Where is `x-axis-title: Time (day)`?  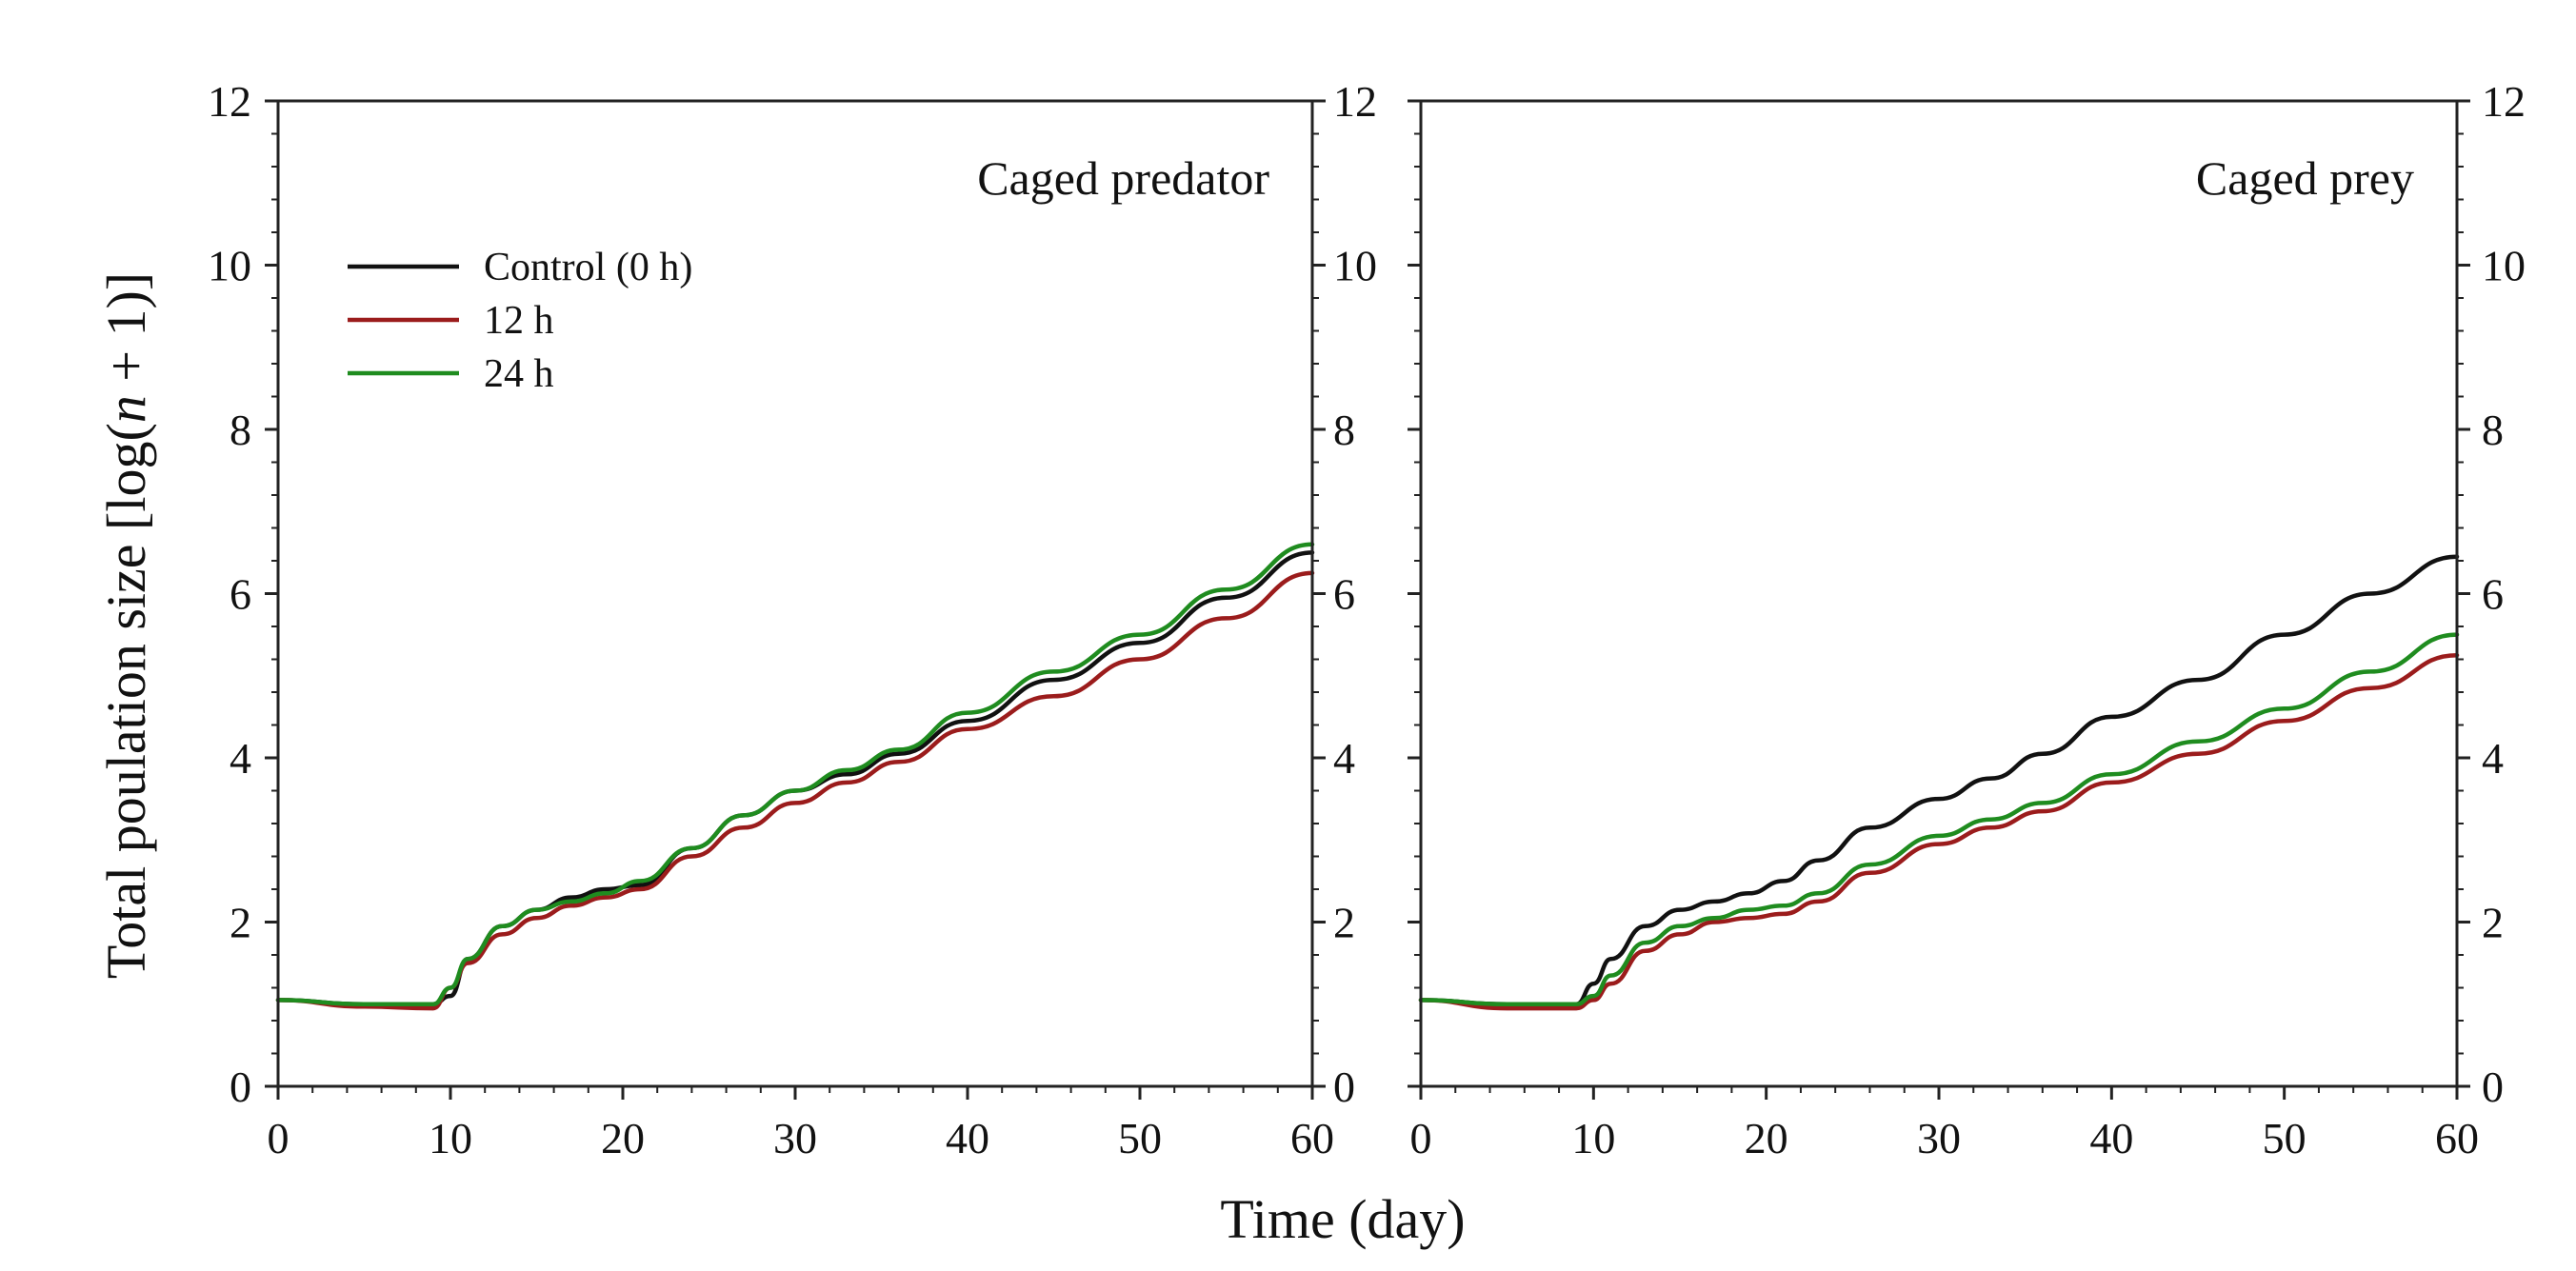
x-axis-title: Time (day) is located at coordinates (1342, 1219).